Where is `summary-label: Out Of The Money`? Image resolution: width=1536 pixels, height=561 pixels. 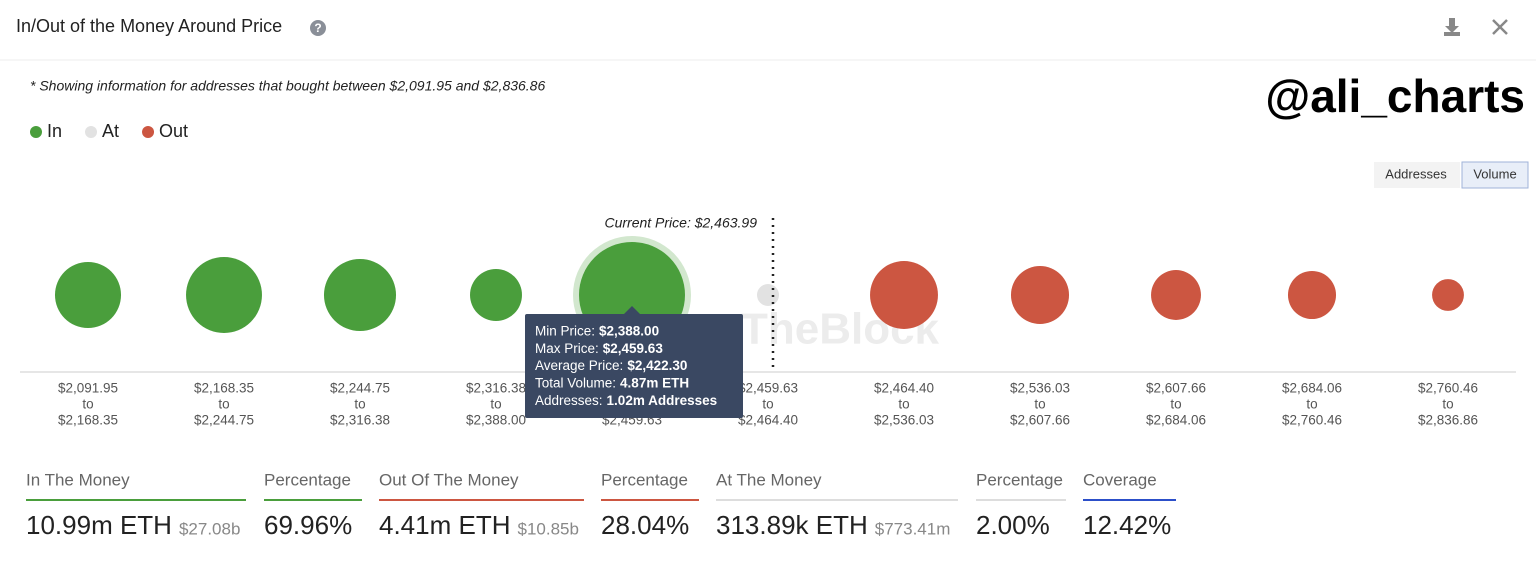 summary-label: Out Of The Money is located at coordinates (449, 479).